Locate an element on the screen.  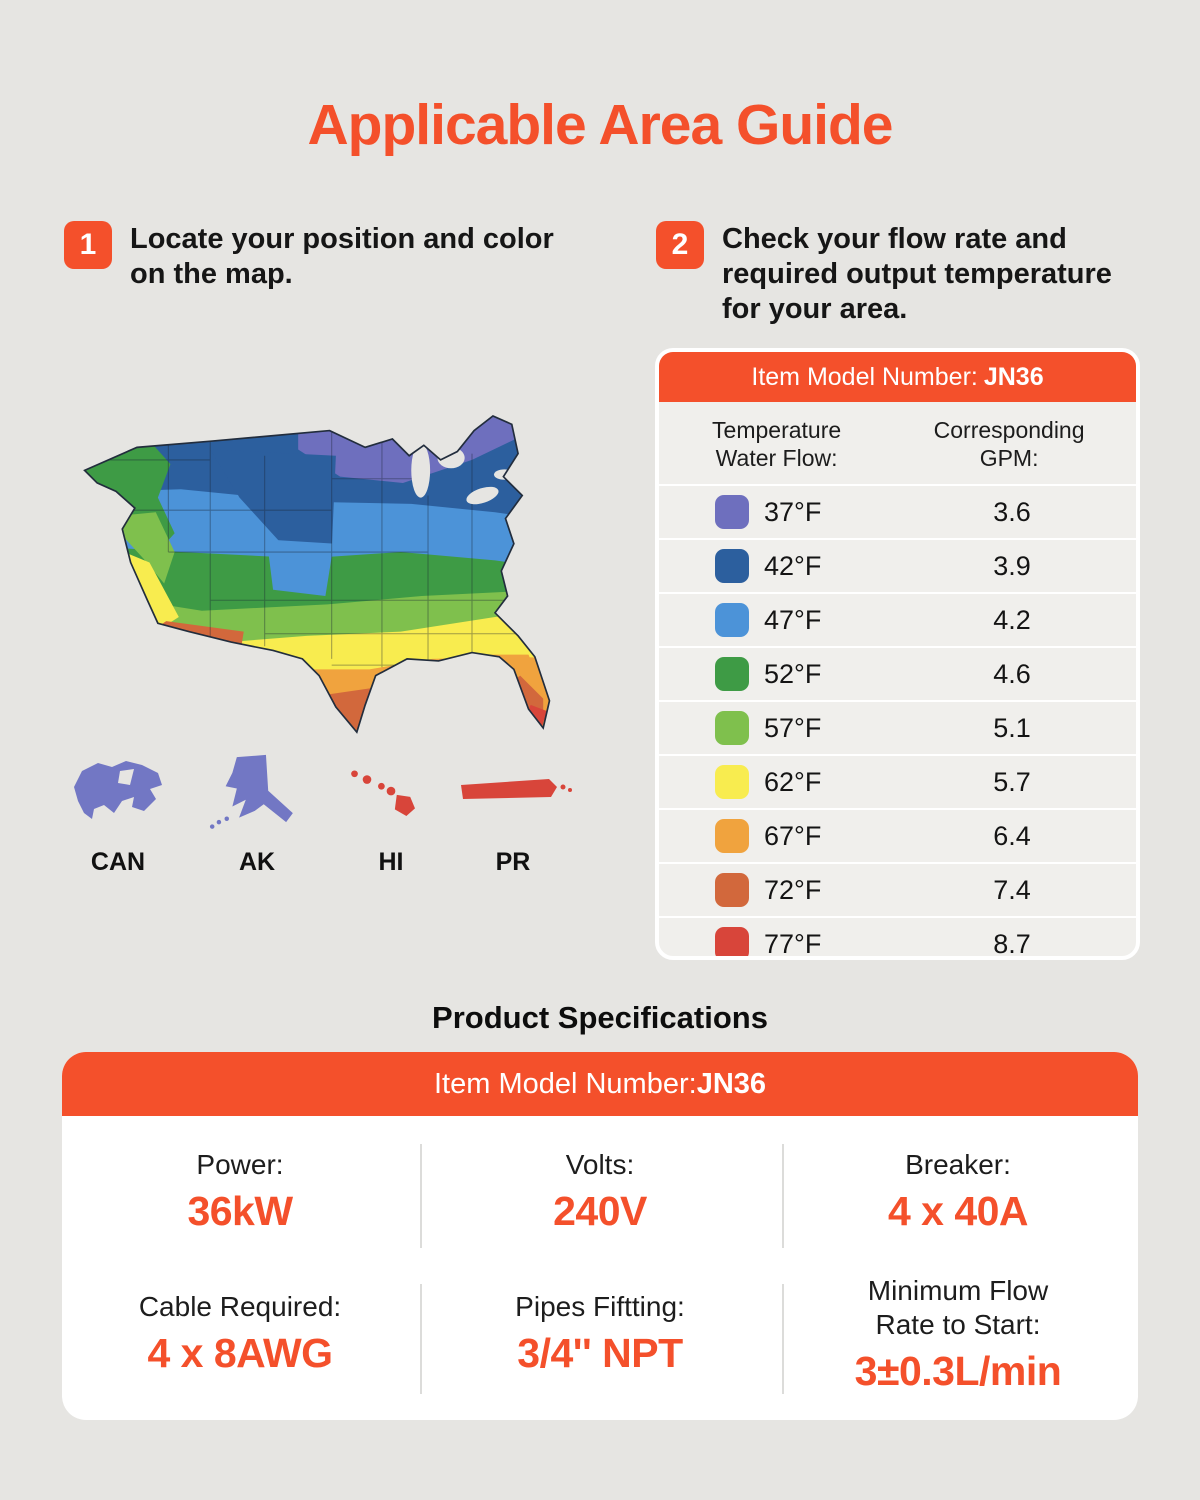
flow-table-row: 52°F 4.6 is located at coordinates (897, 673).